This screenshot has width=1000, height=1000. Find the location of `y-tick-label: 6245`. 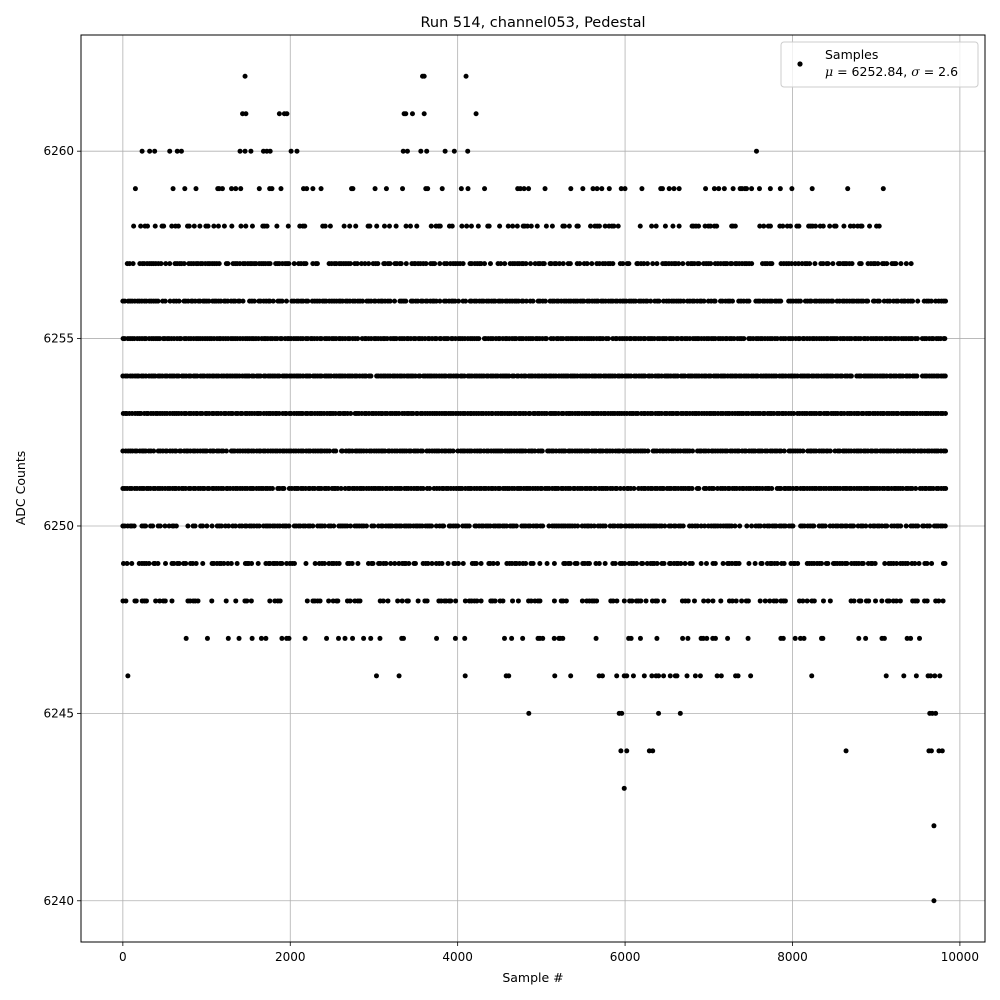

y-tick-label: 6245 is located at coordinates (58, 713).